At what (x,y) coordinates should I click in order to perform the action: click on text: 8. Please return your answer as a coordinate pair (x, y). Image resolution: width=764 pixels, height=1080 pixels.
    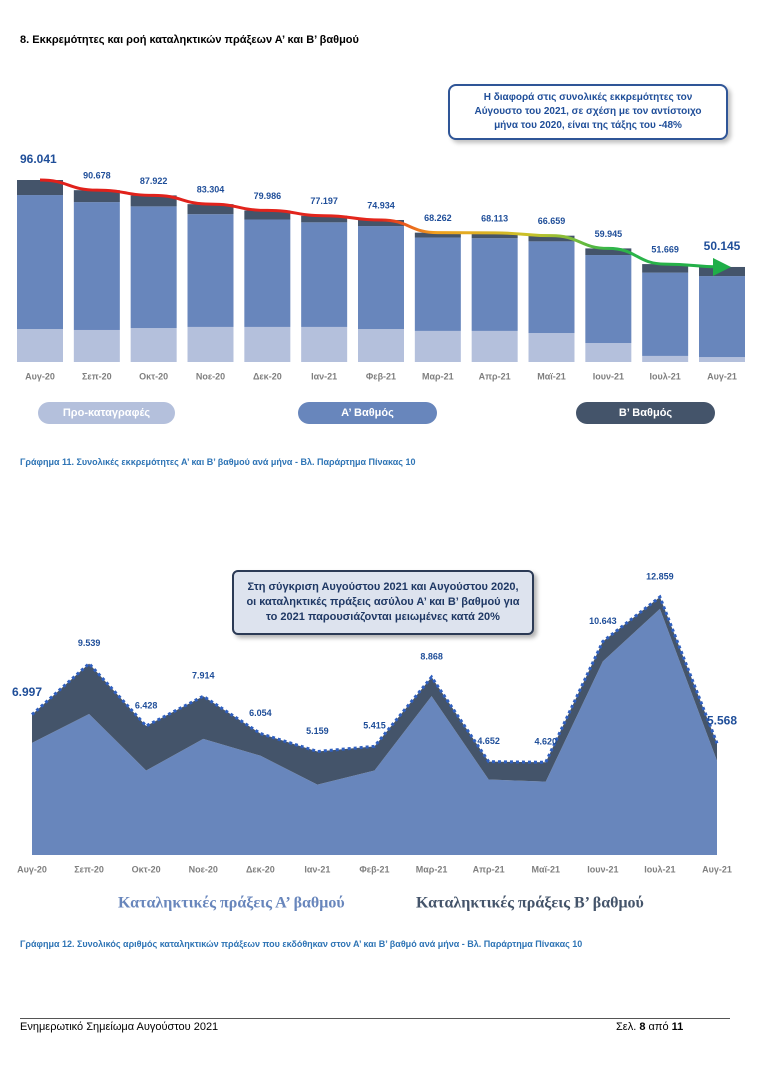
    Looking at the image, I should click on (642, 1027).